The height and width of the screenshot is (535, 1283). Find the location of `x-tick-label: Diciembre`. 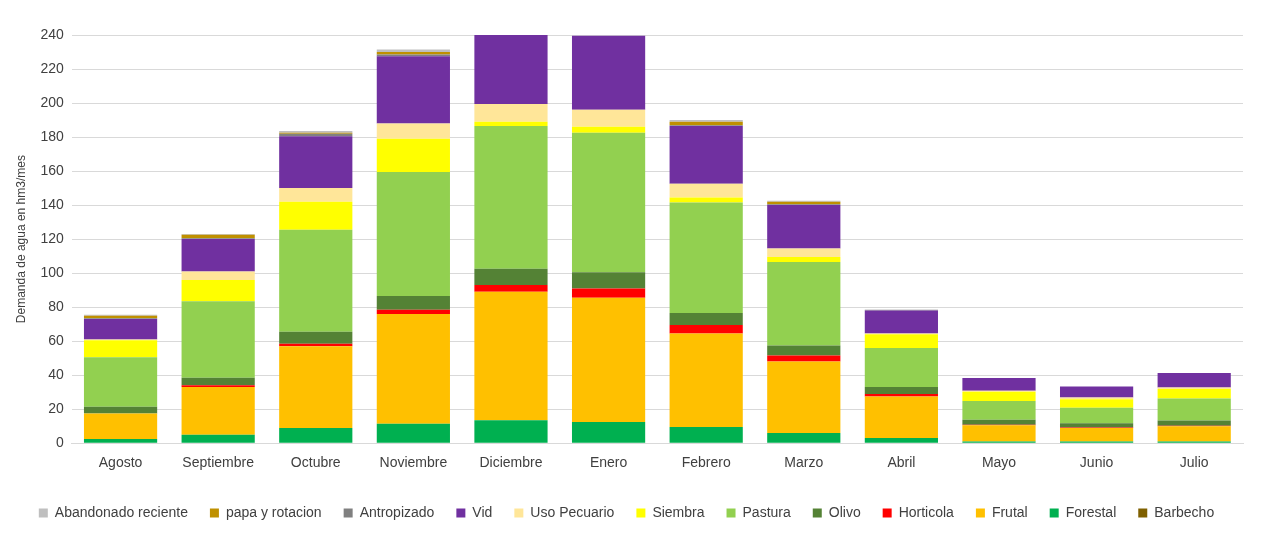

x-tick-label: Diciembre is located at coordinates (511, 462).